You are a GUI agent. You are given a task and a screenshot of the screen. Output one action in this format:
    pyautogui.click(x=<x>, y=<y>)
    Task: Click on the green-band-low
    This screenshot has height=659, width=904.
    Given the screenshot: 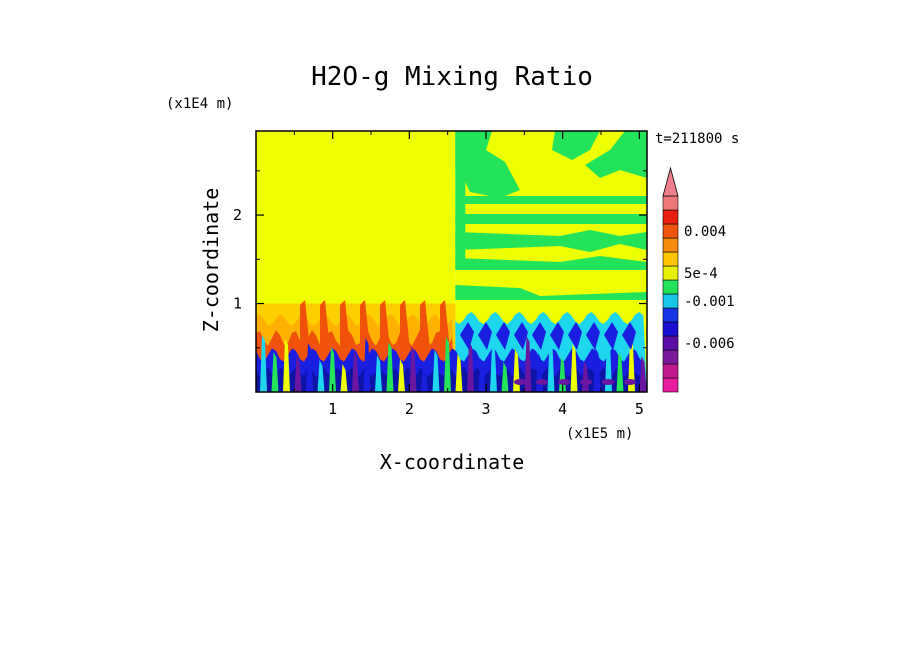 What is the action you would take?
    pyautogui.click(x=551, y=292)
    